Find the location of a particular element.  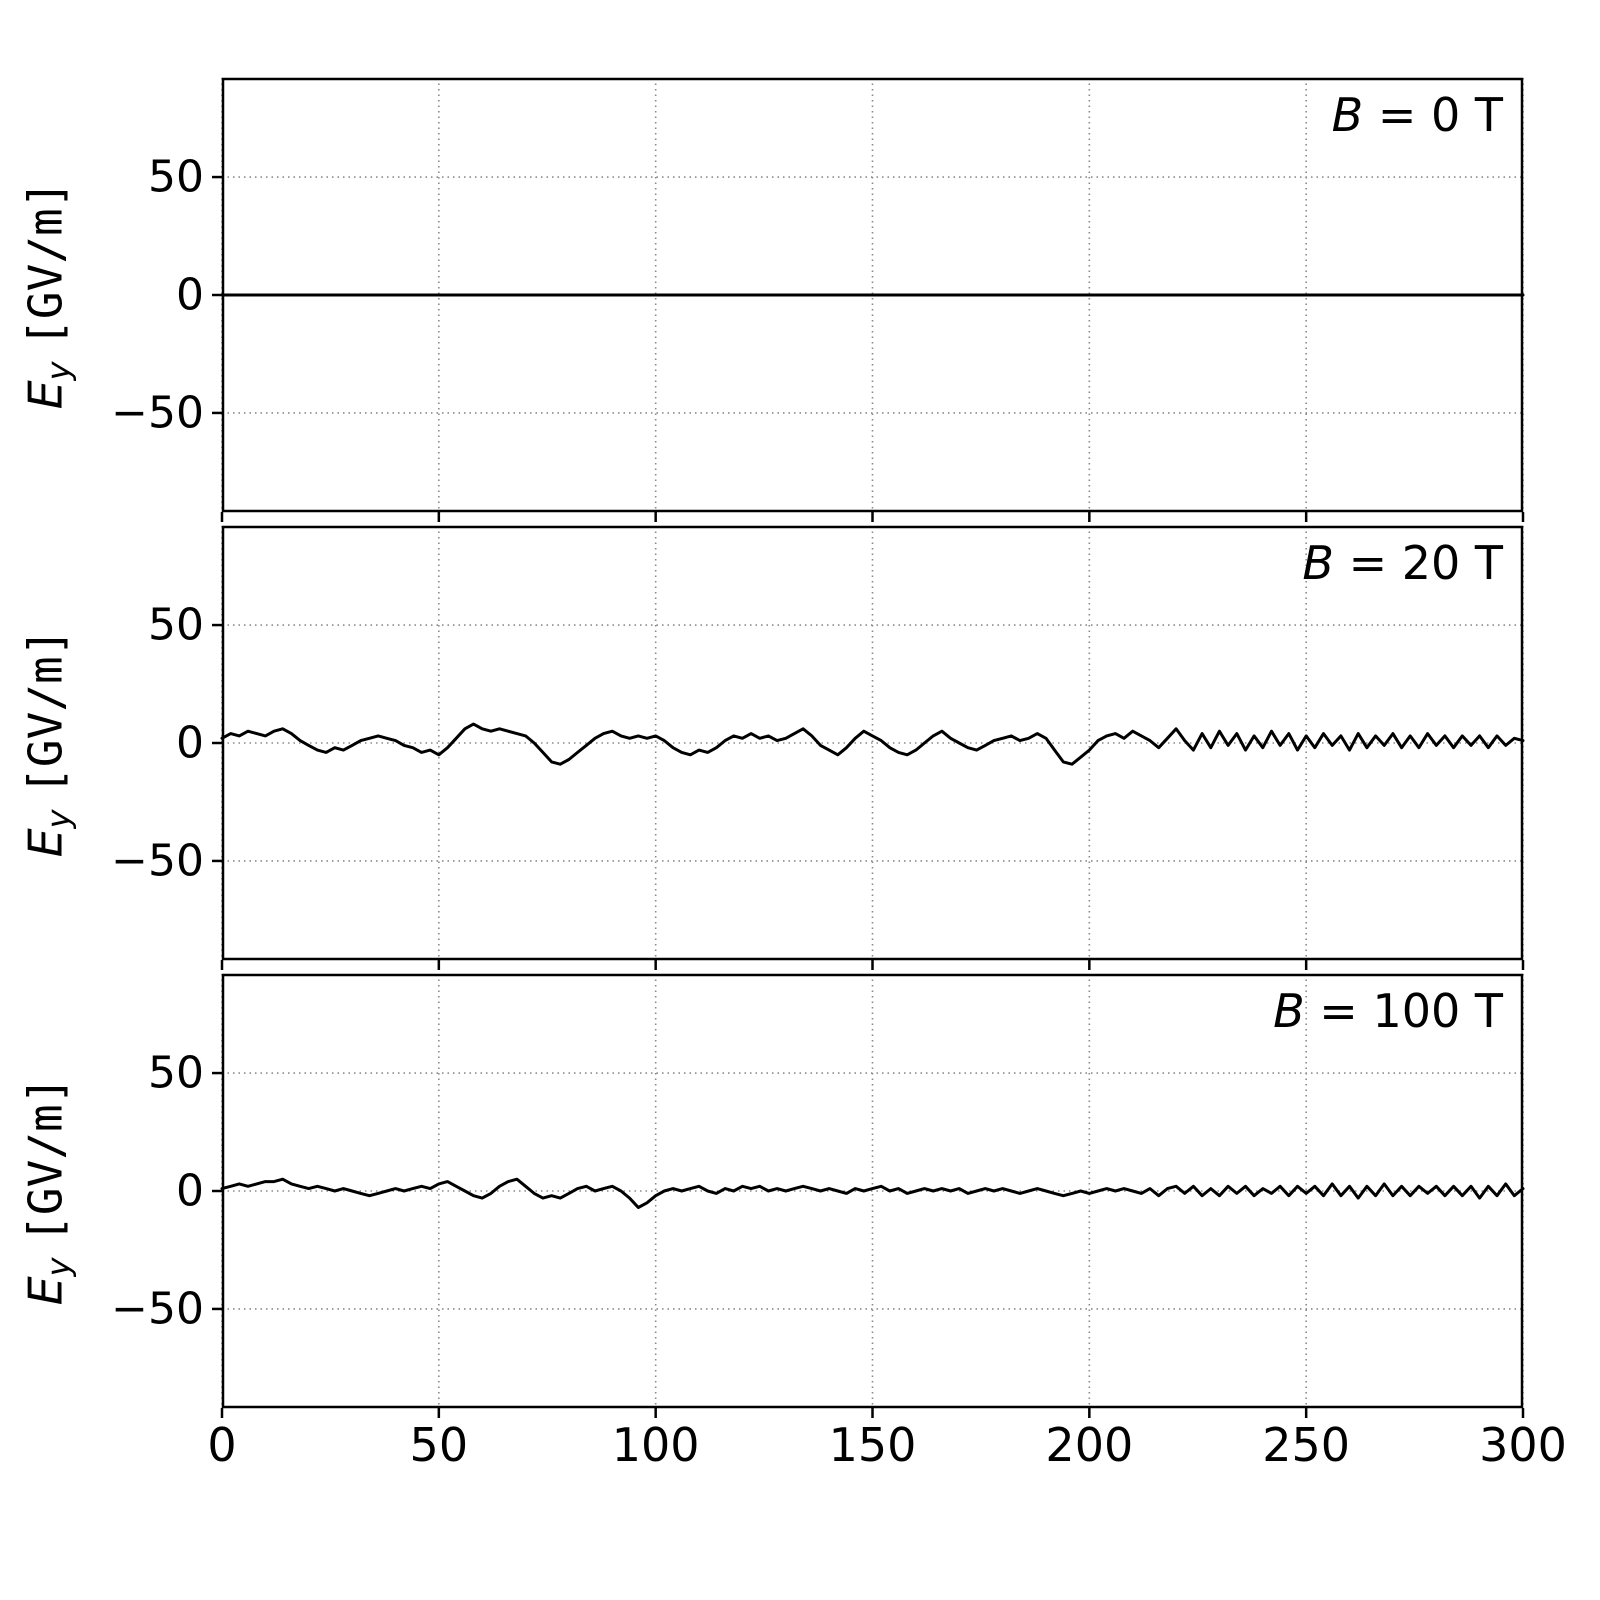

x-axis-tick-labels: 0 50 100 150 200 250 300 is located at coordinates (887, 1448).